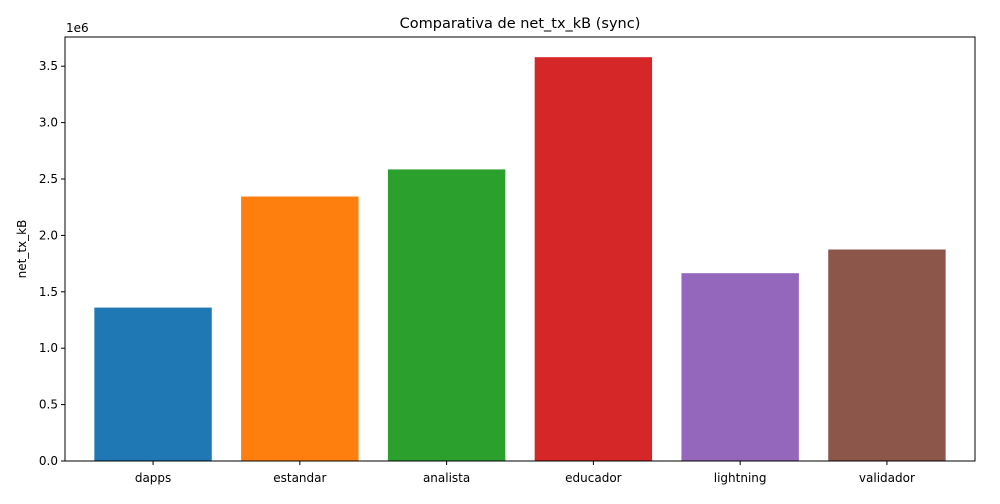 The image size is (1000, 504). I want to click on x-tick-label: validador, so click(887, 478).